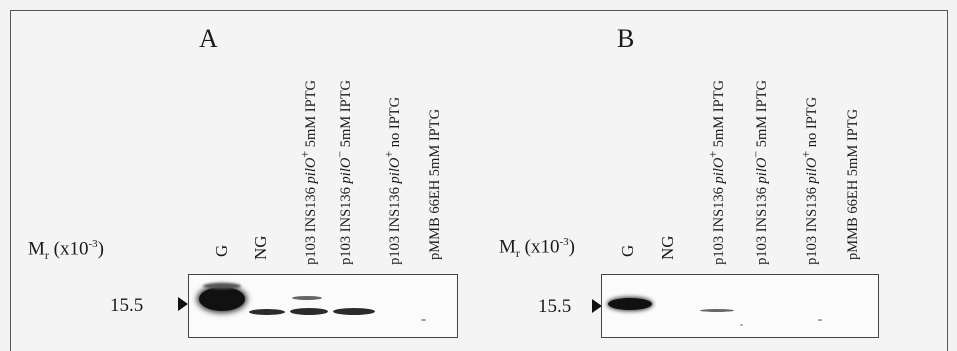  What do you see at coordinates (820, 320) in the screenshot?
I see `speck-b2` at bounding box center [820, 320].